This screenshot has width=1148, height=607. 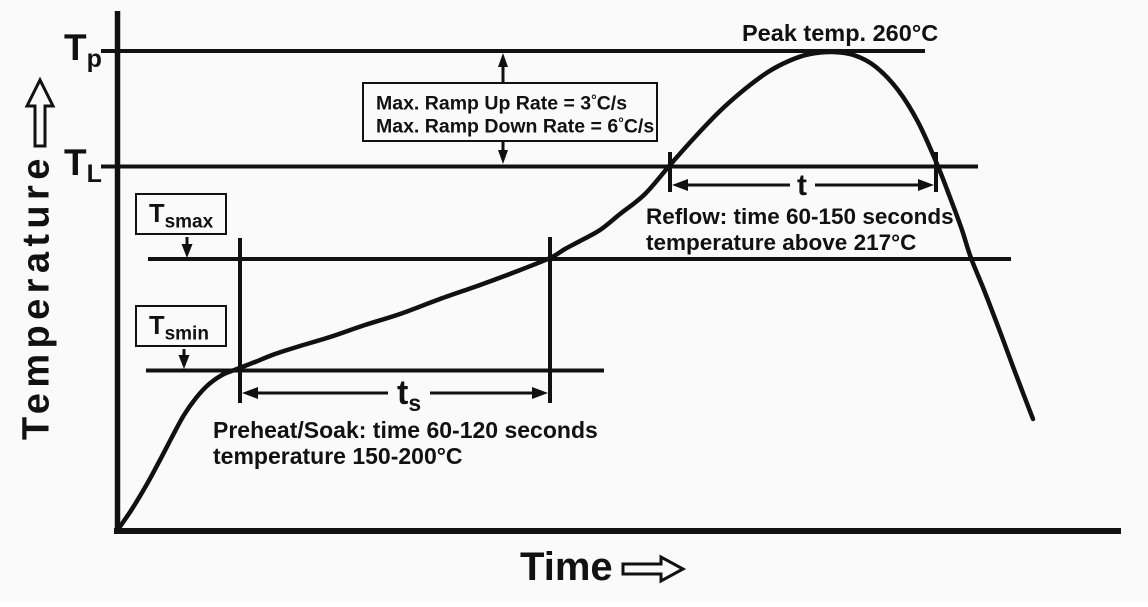 I want to click on svg-text: temperature above 217°C, so click(x=781, y=242).